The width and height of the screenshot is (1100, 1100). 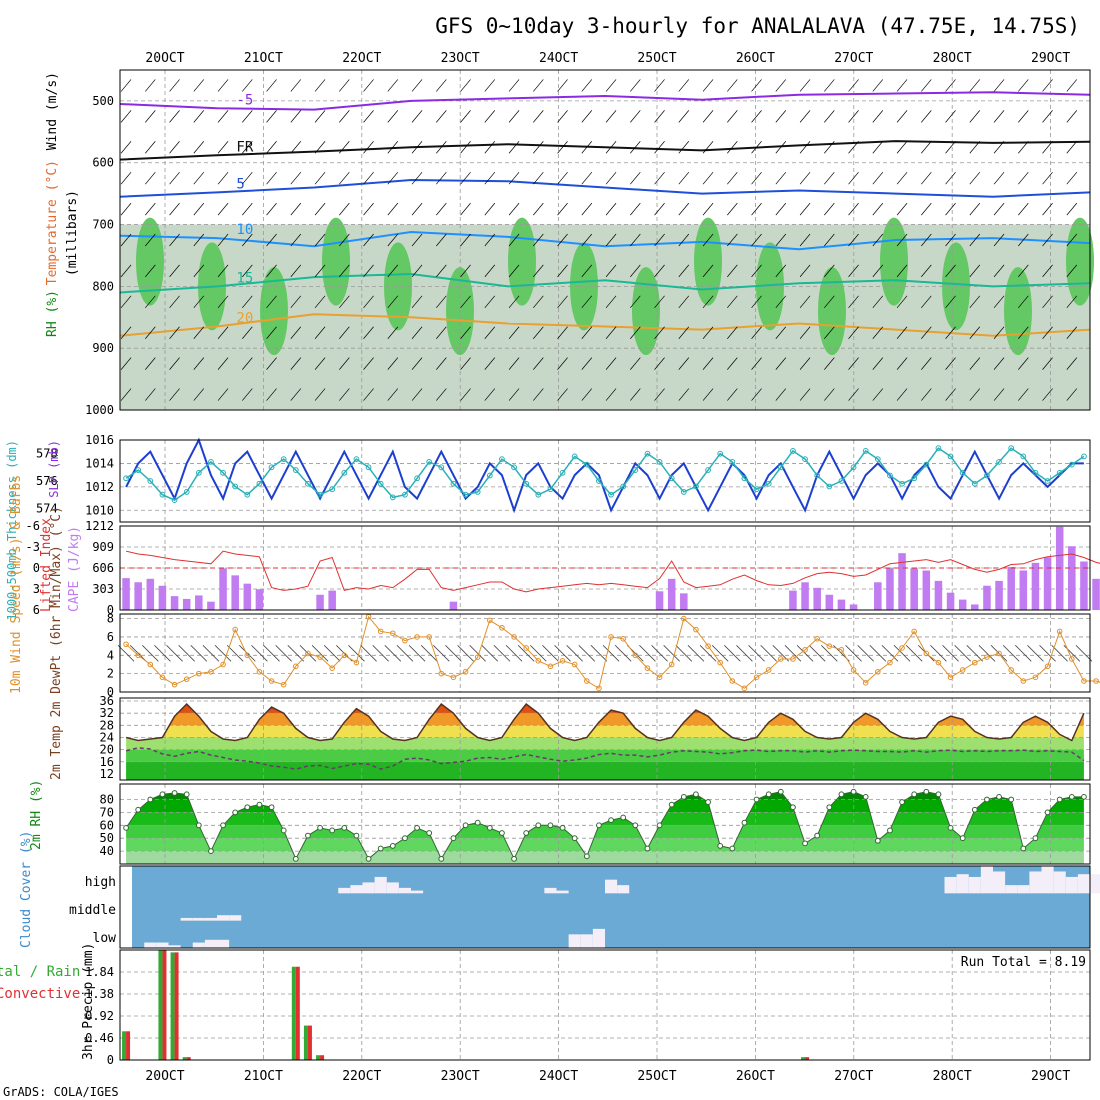 I want to click on ylabel-slp: SLP (mb), so click(x=54, y=469).